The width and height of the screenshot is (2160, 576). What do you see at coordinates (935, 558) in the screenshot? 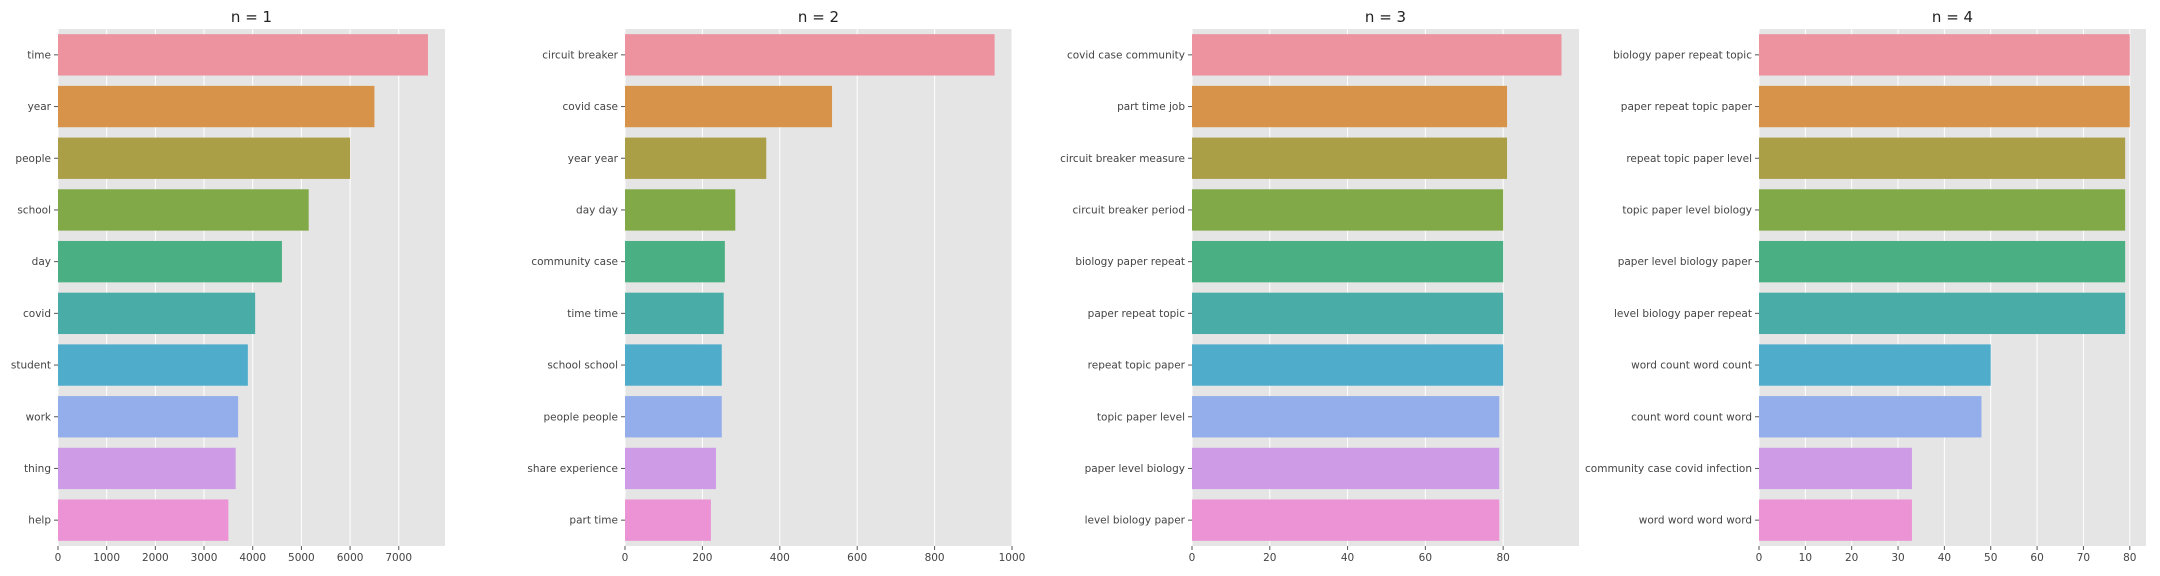
I see `x-tick-label: 800` at bounding box center [935, 558].